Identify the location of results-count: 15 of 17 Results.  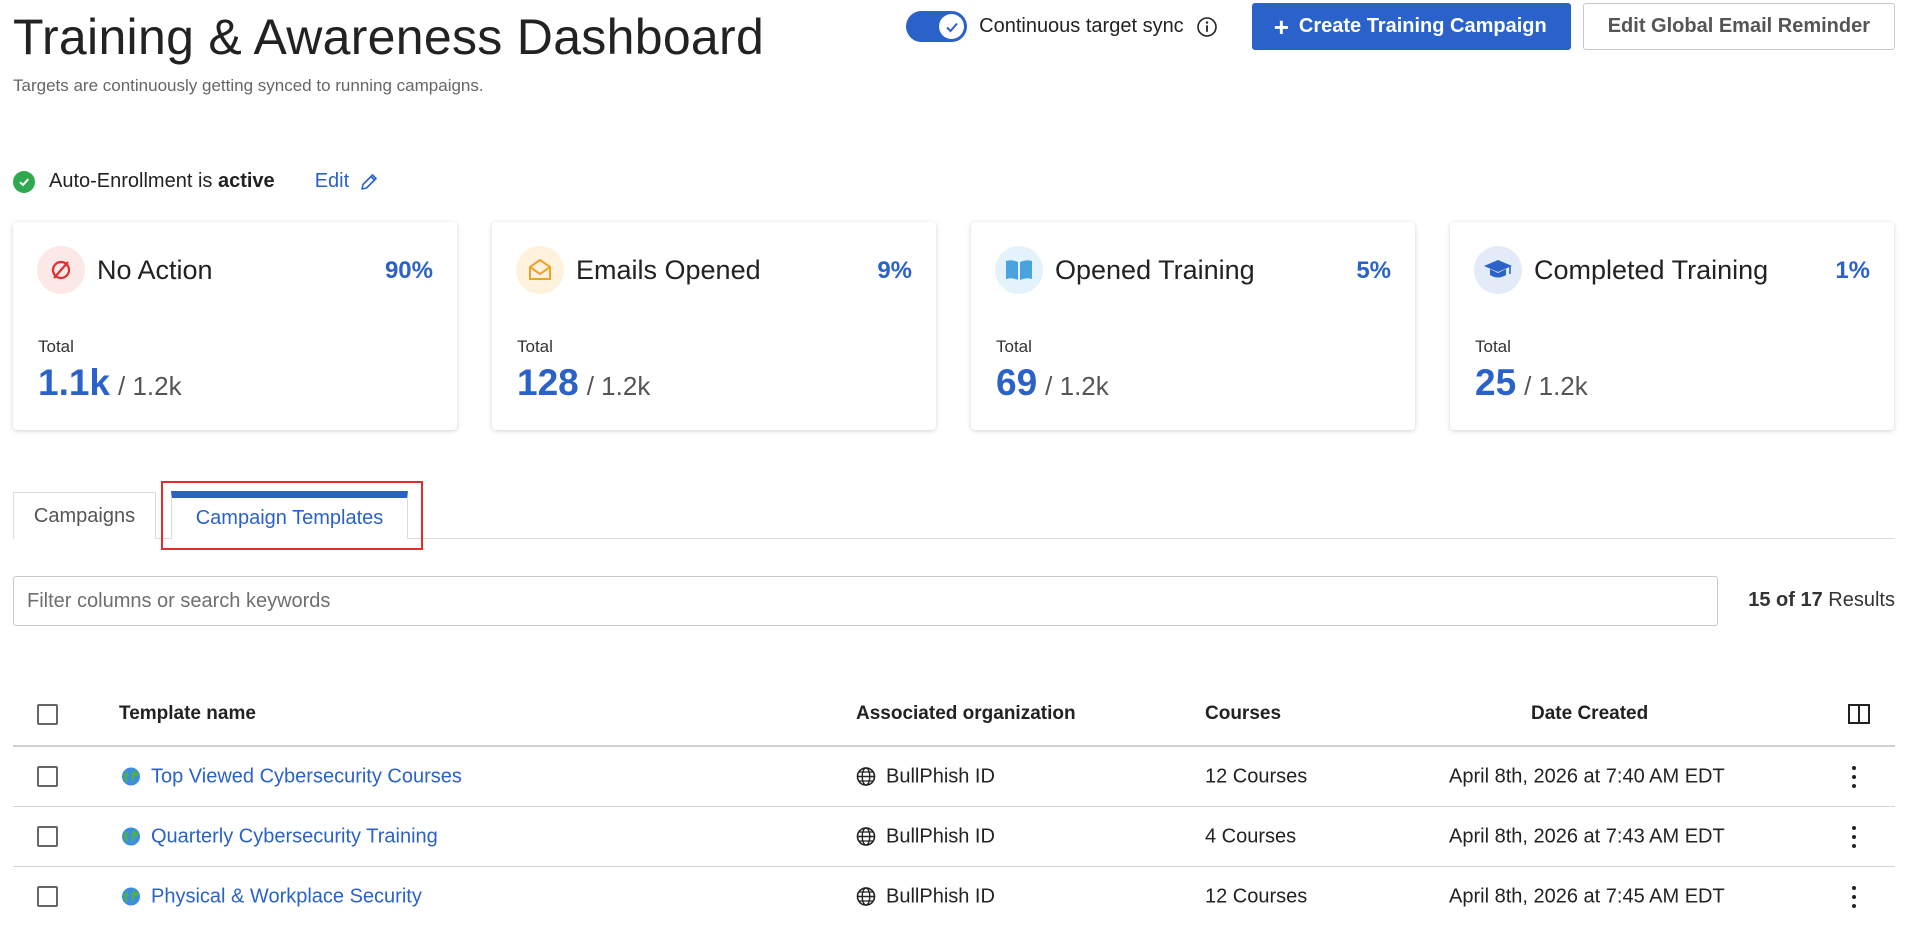
(1821, 600).